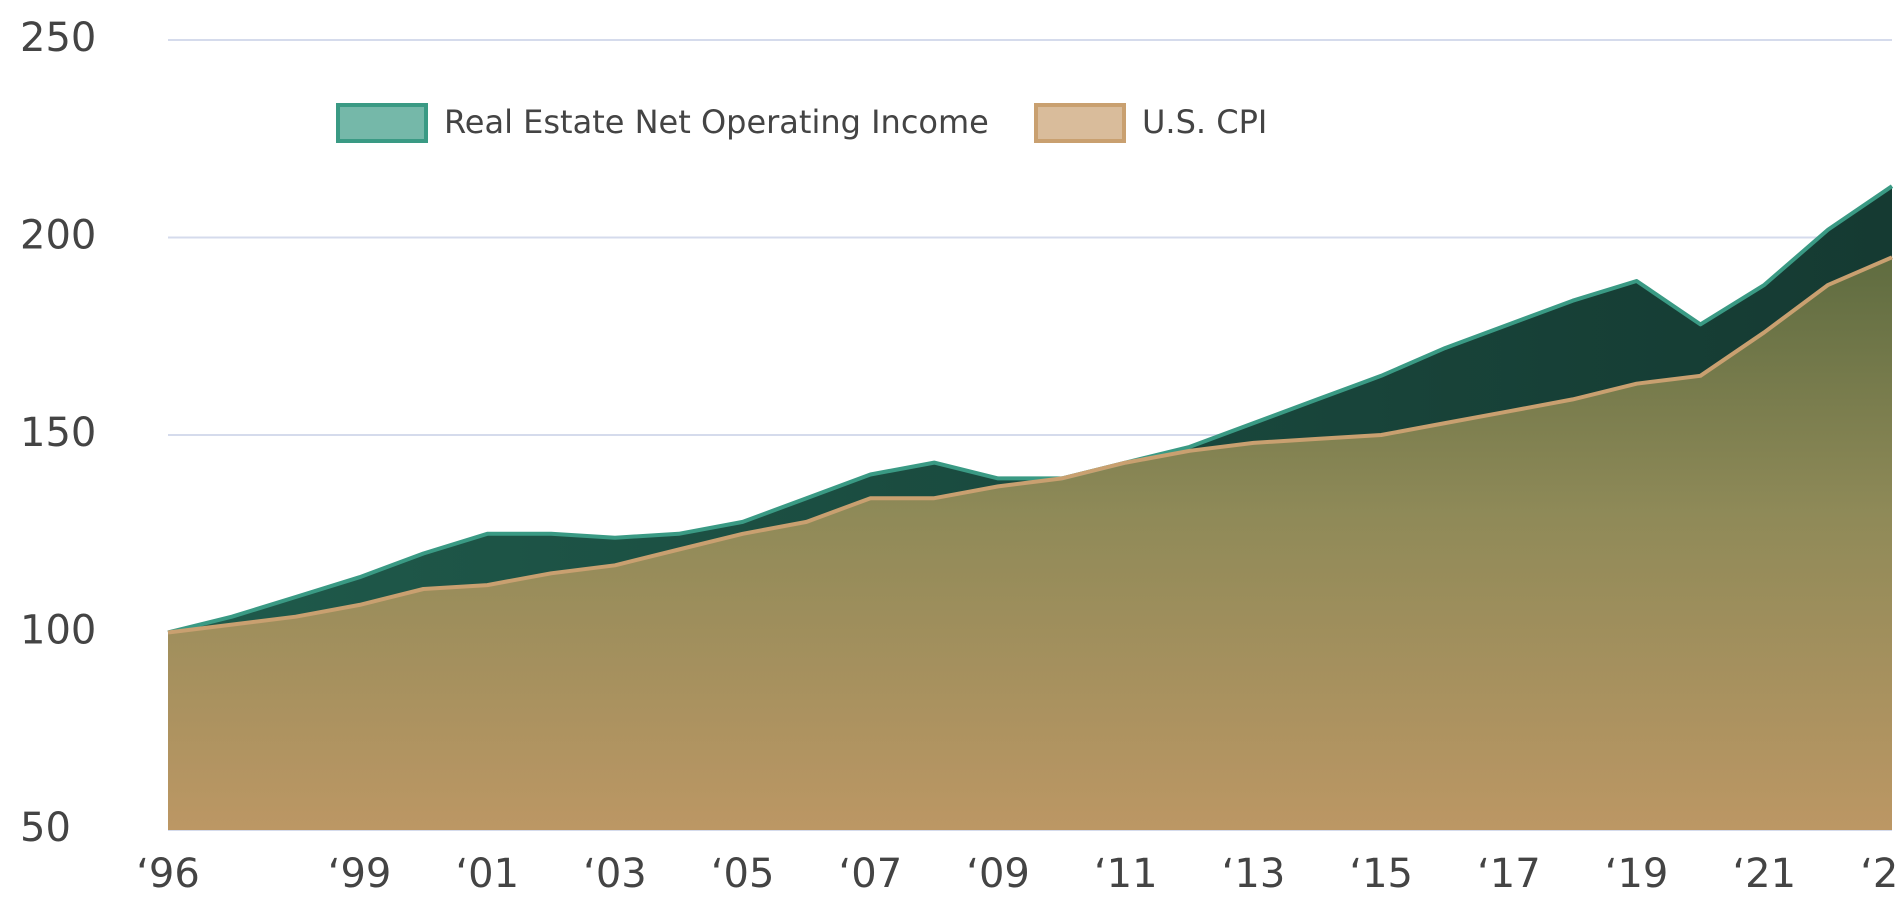  What do you see at coordinates (716, 122) in the screenshot?
I see `legend-label: Real Estate Net Operating Income` at bounding box center [716, 122].